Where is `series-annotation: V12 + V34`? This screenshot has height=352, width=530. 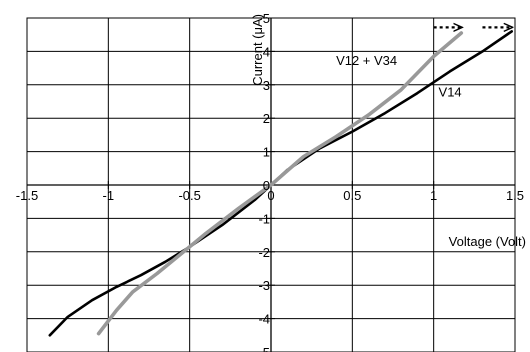
series-annotation: V12 + V34 is located at coordinates (366, 60).